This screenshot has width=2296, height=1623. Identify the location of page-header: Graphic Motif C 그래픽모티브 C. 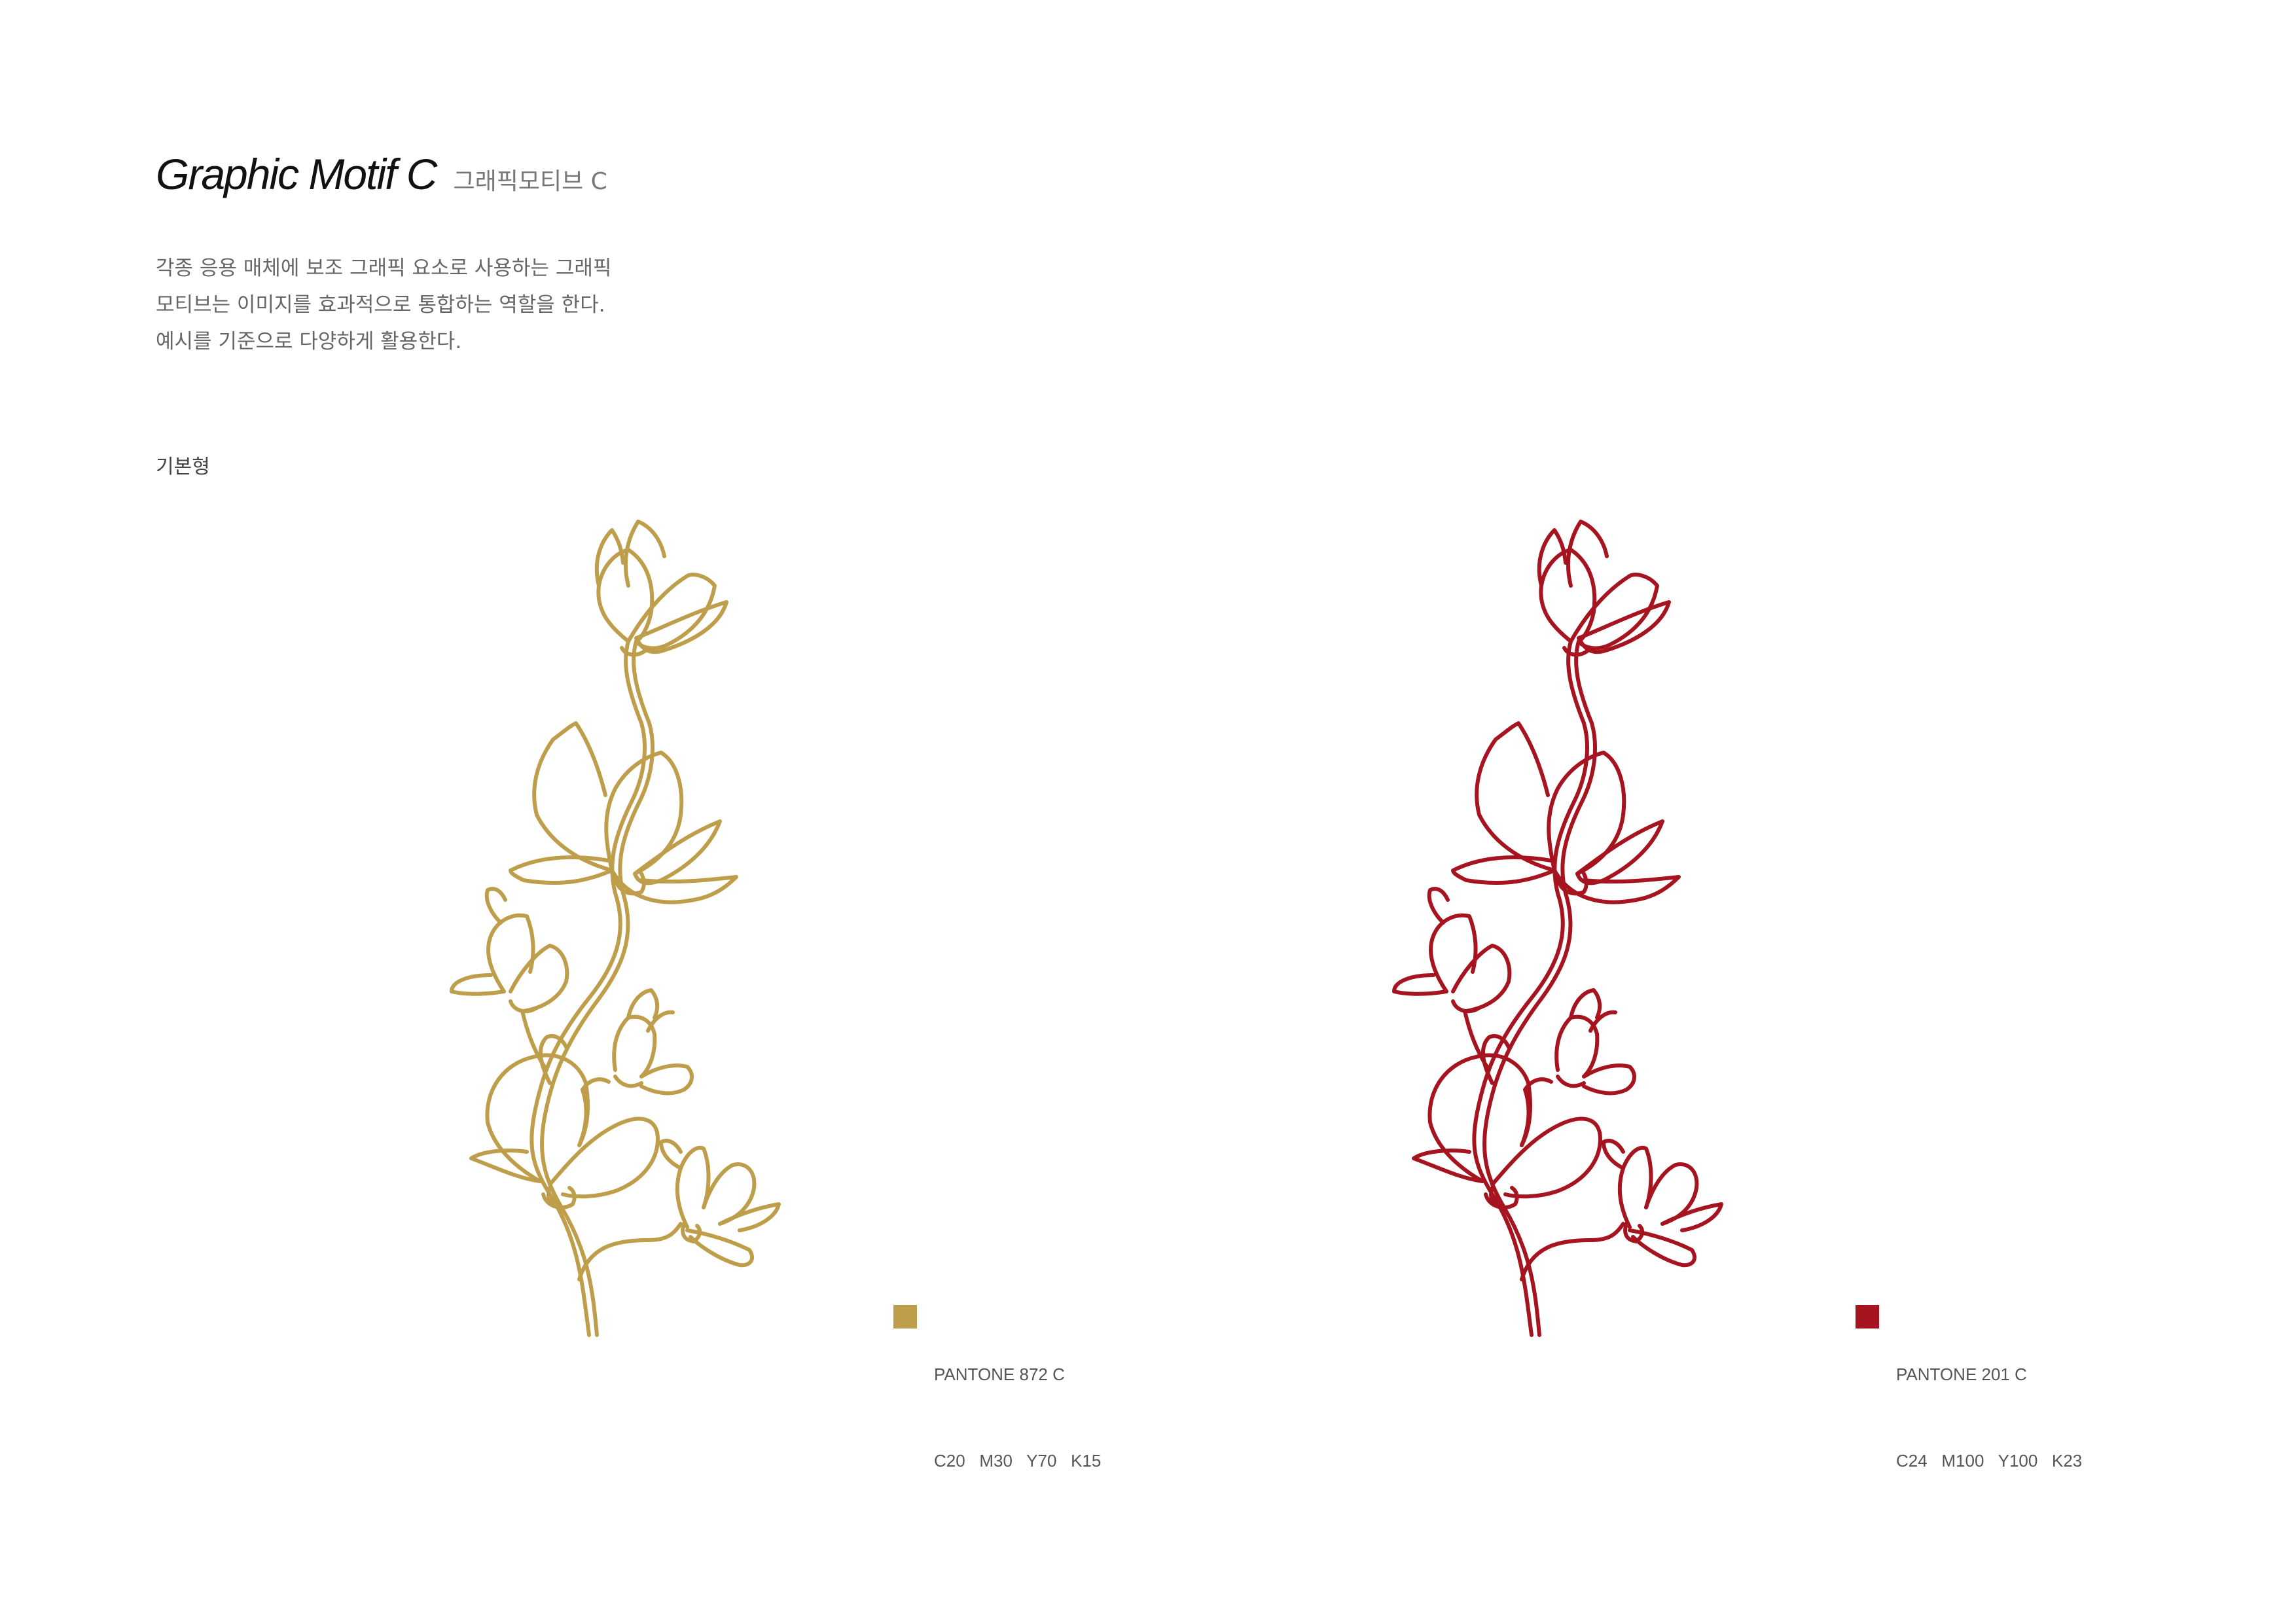
(381, 174).